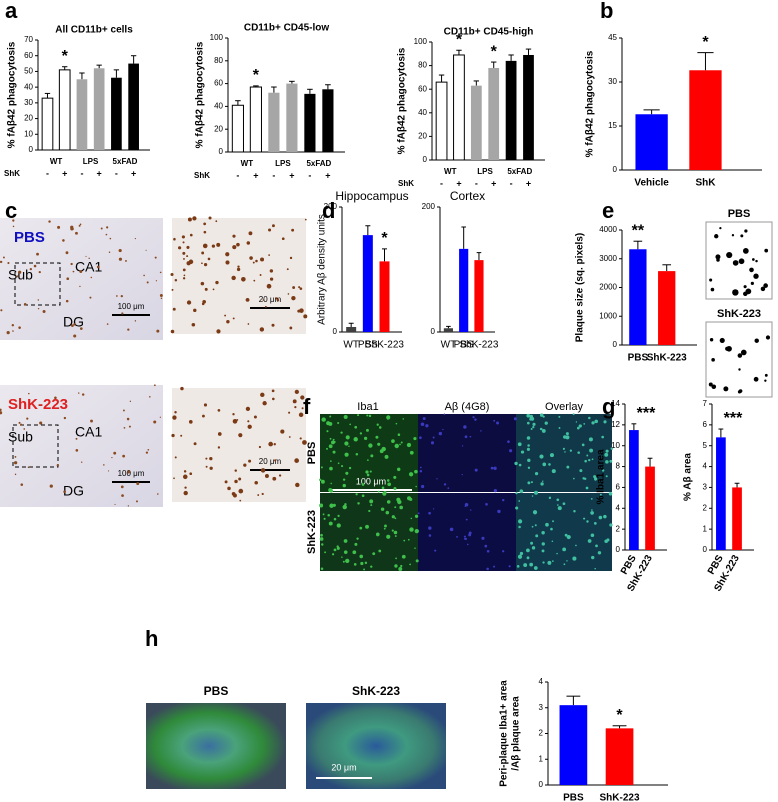  I want to click on annotation: *, so click(256, 75).